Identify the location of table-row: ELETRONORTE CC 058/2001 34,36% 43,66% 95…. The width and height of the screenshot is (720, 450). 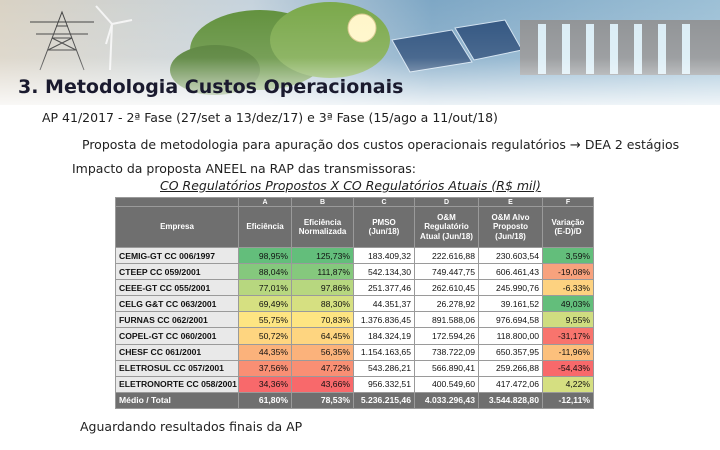
(354, 384).